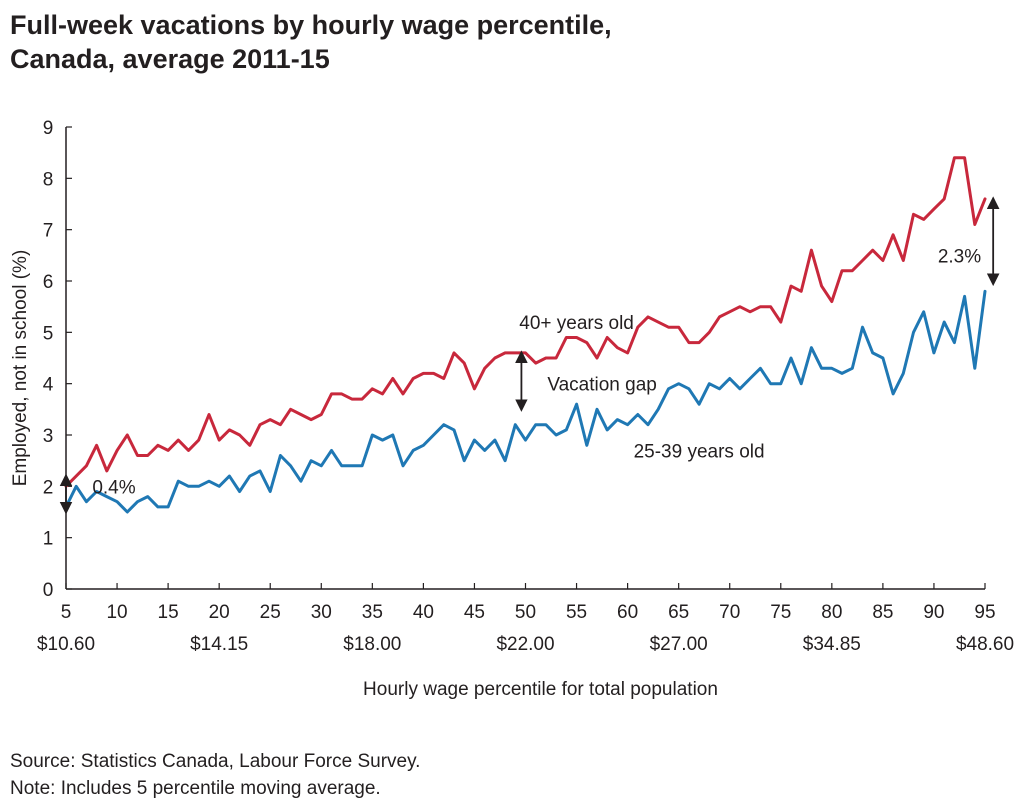 Image resolution: width=1024 pixels, height=807 pixels. I want to click on x-tick-label-65: 65, so click(678, 612).